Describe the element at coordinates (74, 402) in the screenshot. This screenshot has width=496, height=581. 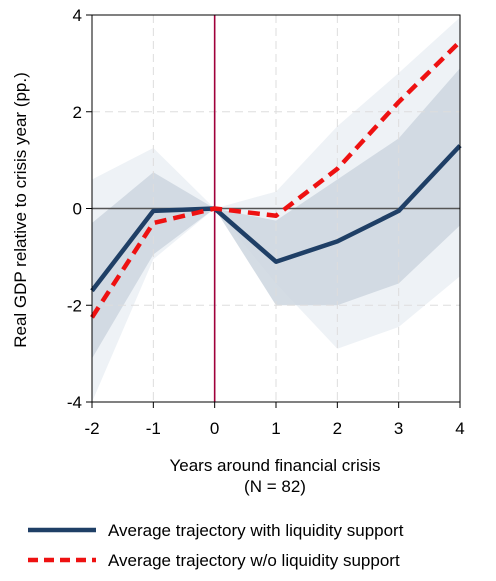
I see `y-tick-label: -4` at that location.